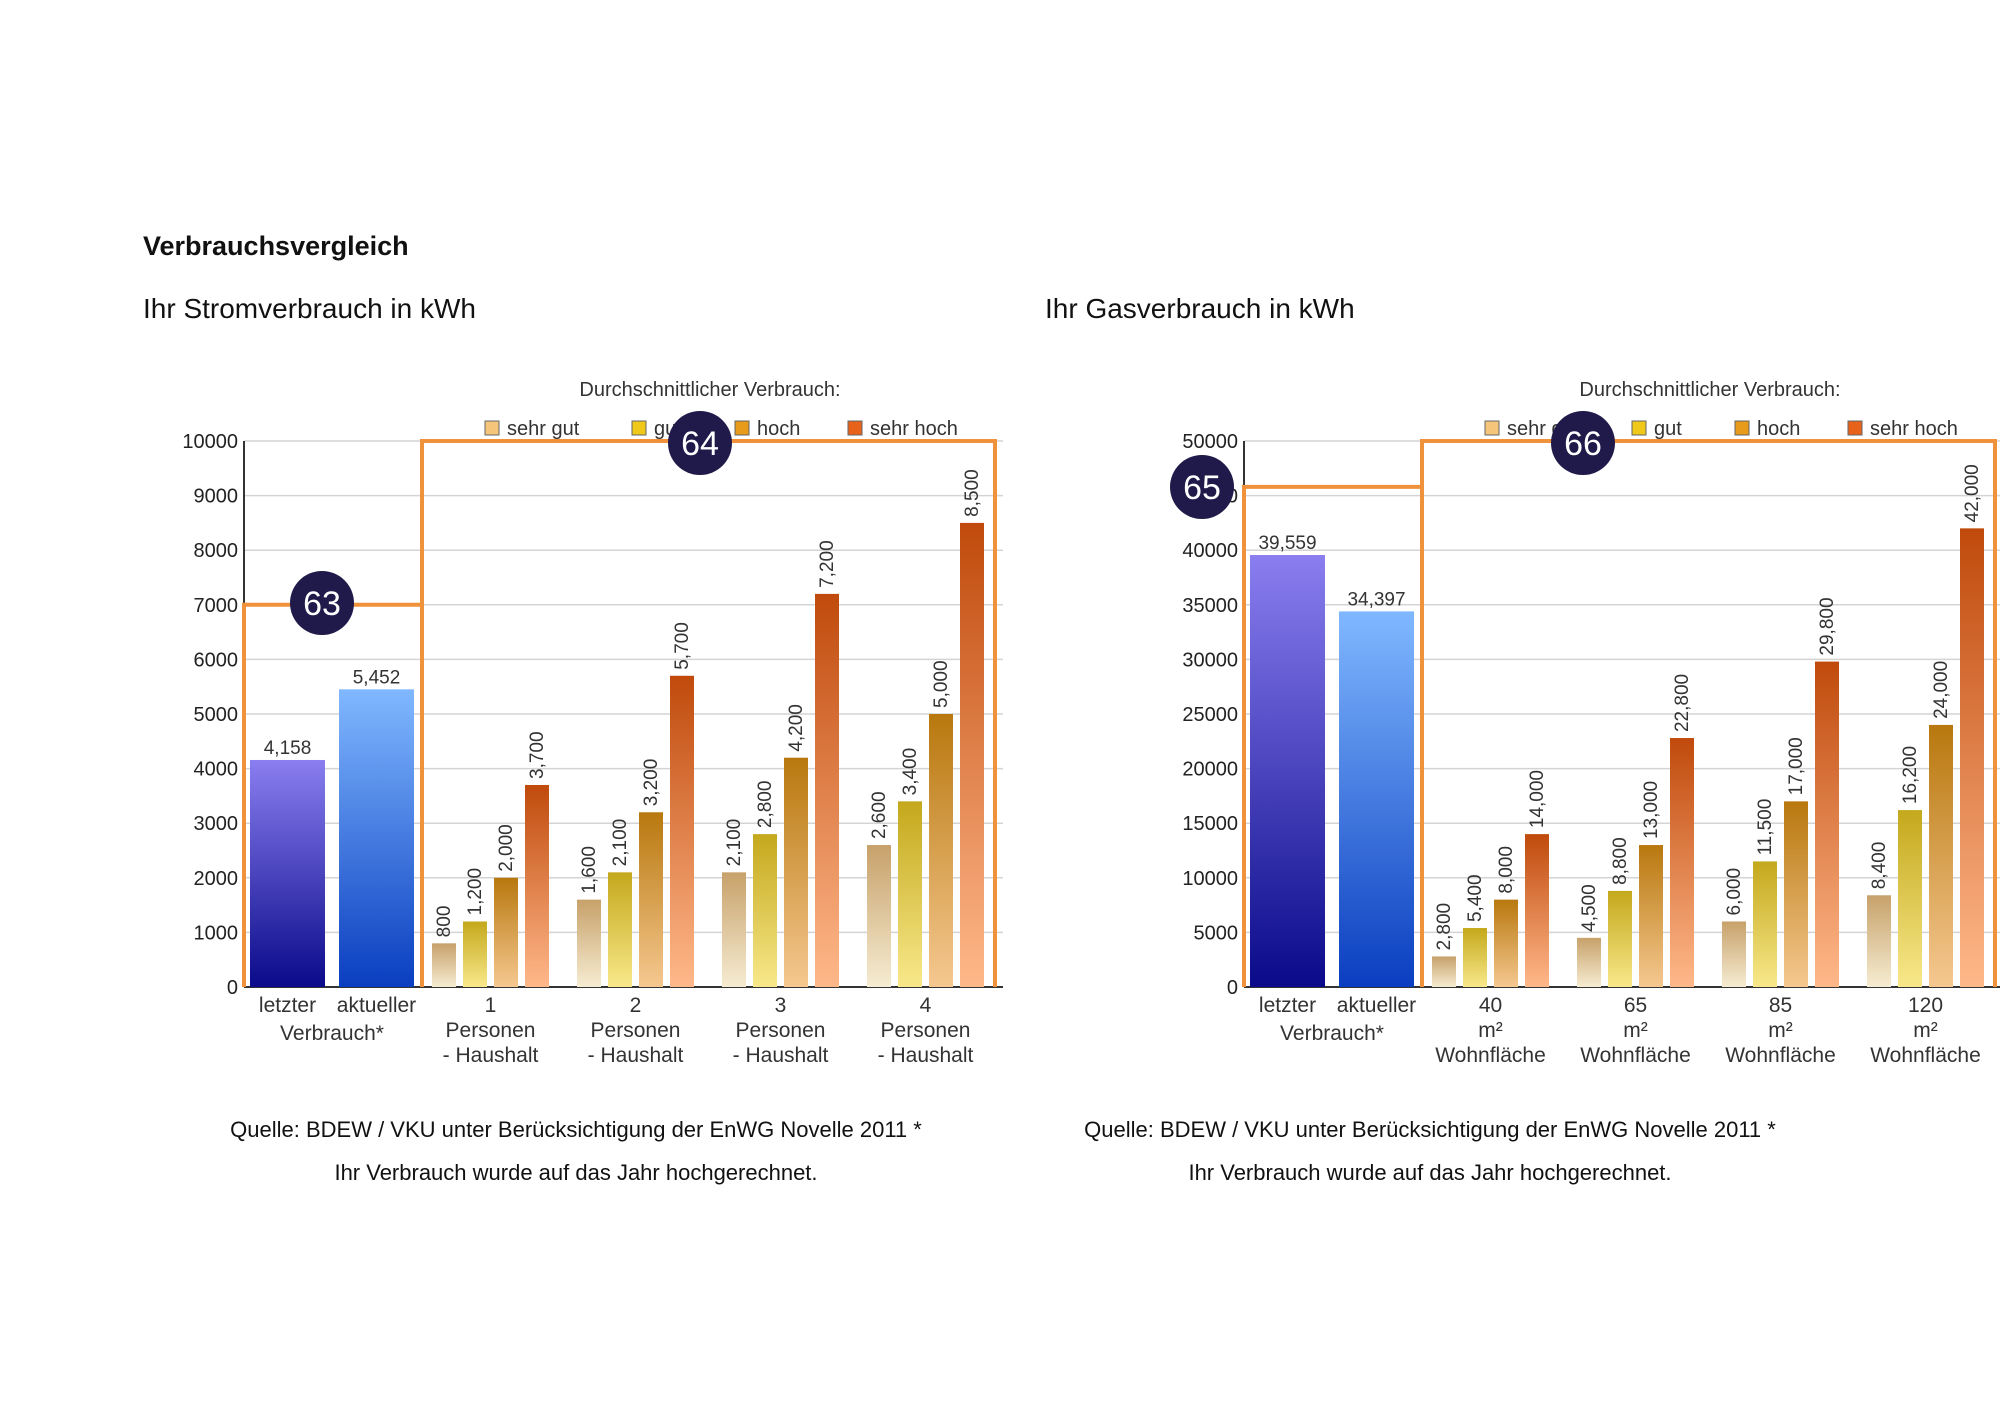  I want to click on y-tick-label: 0, so click(1232, 988).